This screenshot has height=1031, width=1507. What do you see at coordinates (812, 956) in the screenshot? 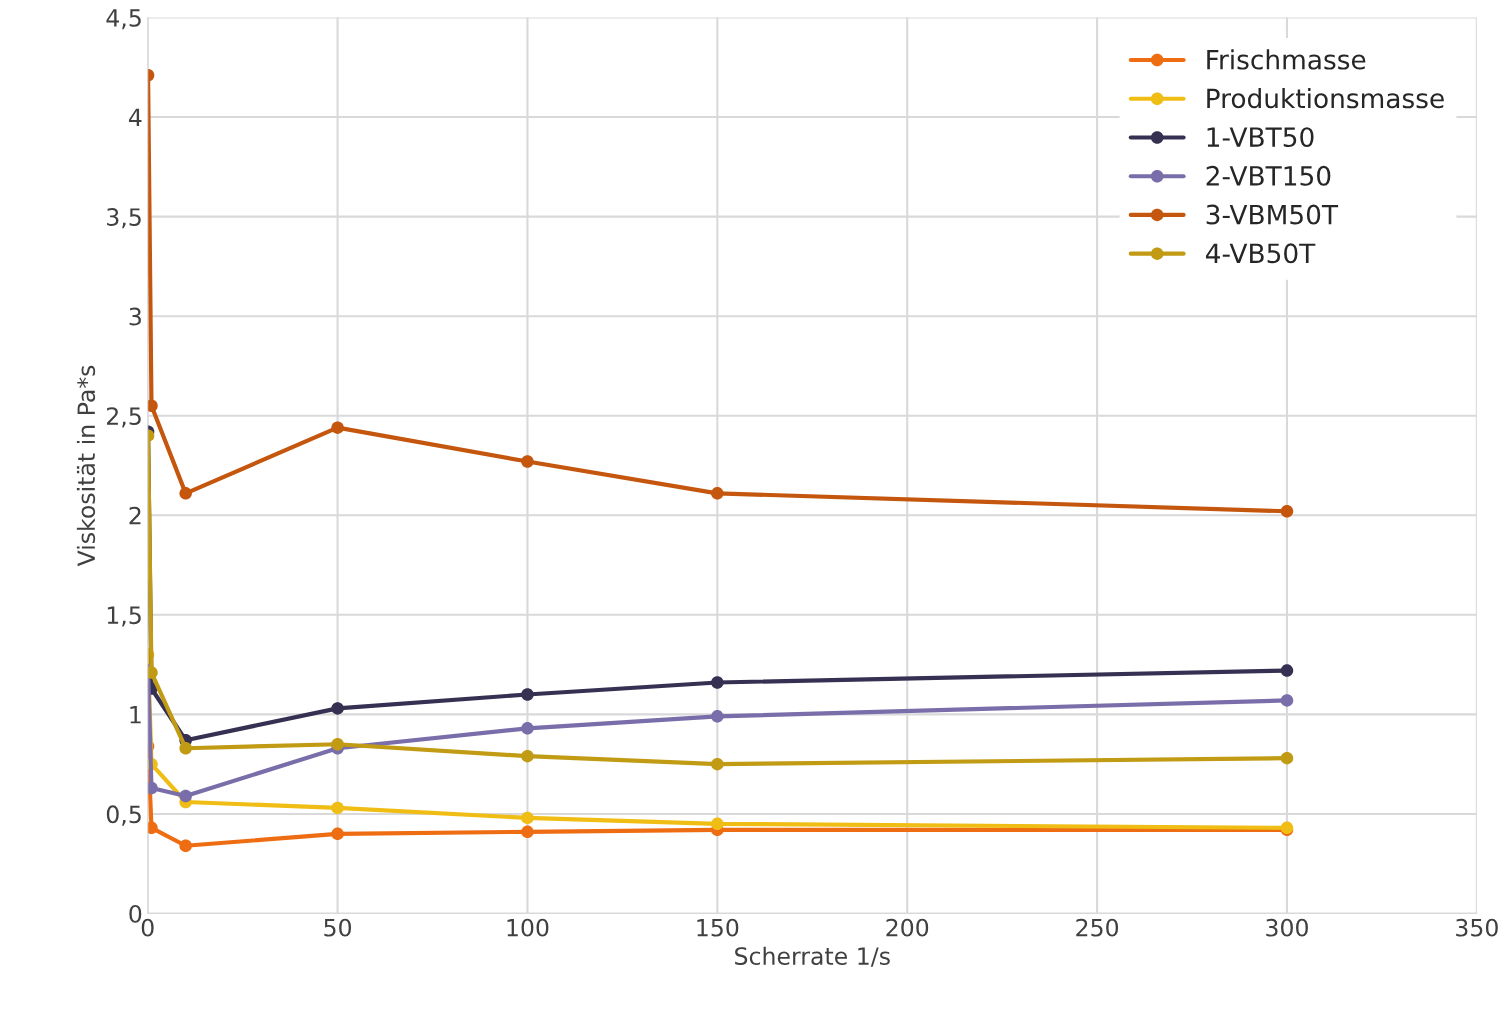
I see `x-axis-title: Scherrate 1/s` at bounding box center [812, 956].